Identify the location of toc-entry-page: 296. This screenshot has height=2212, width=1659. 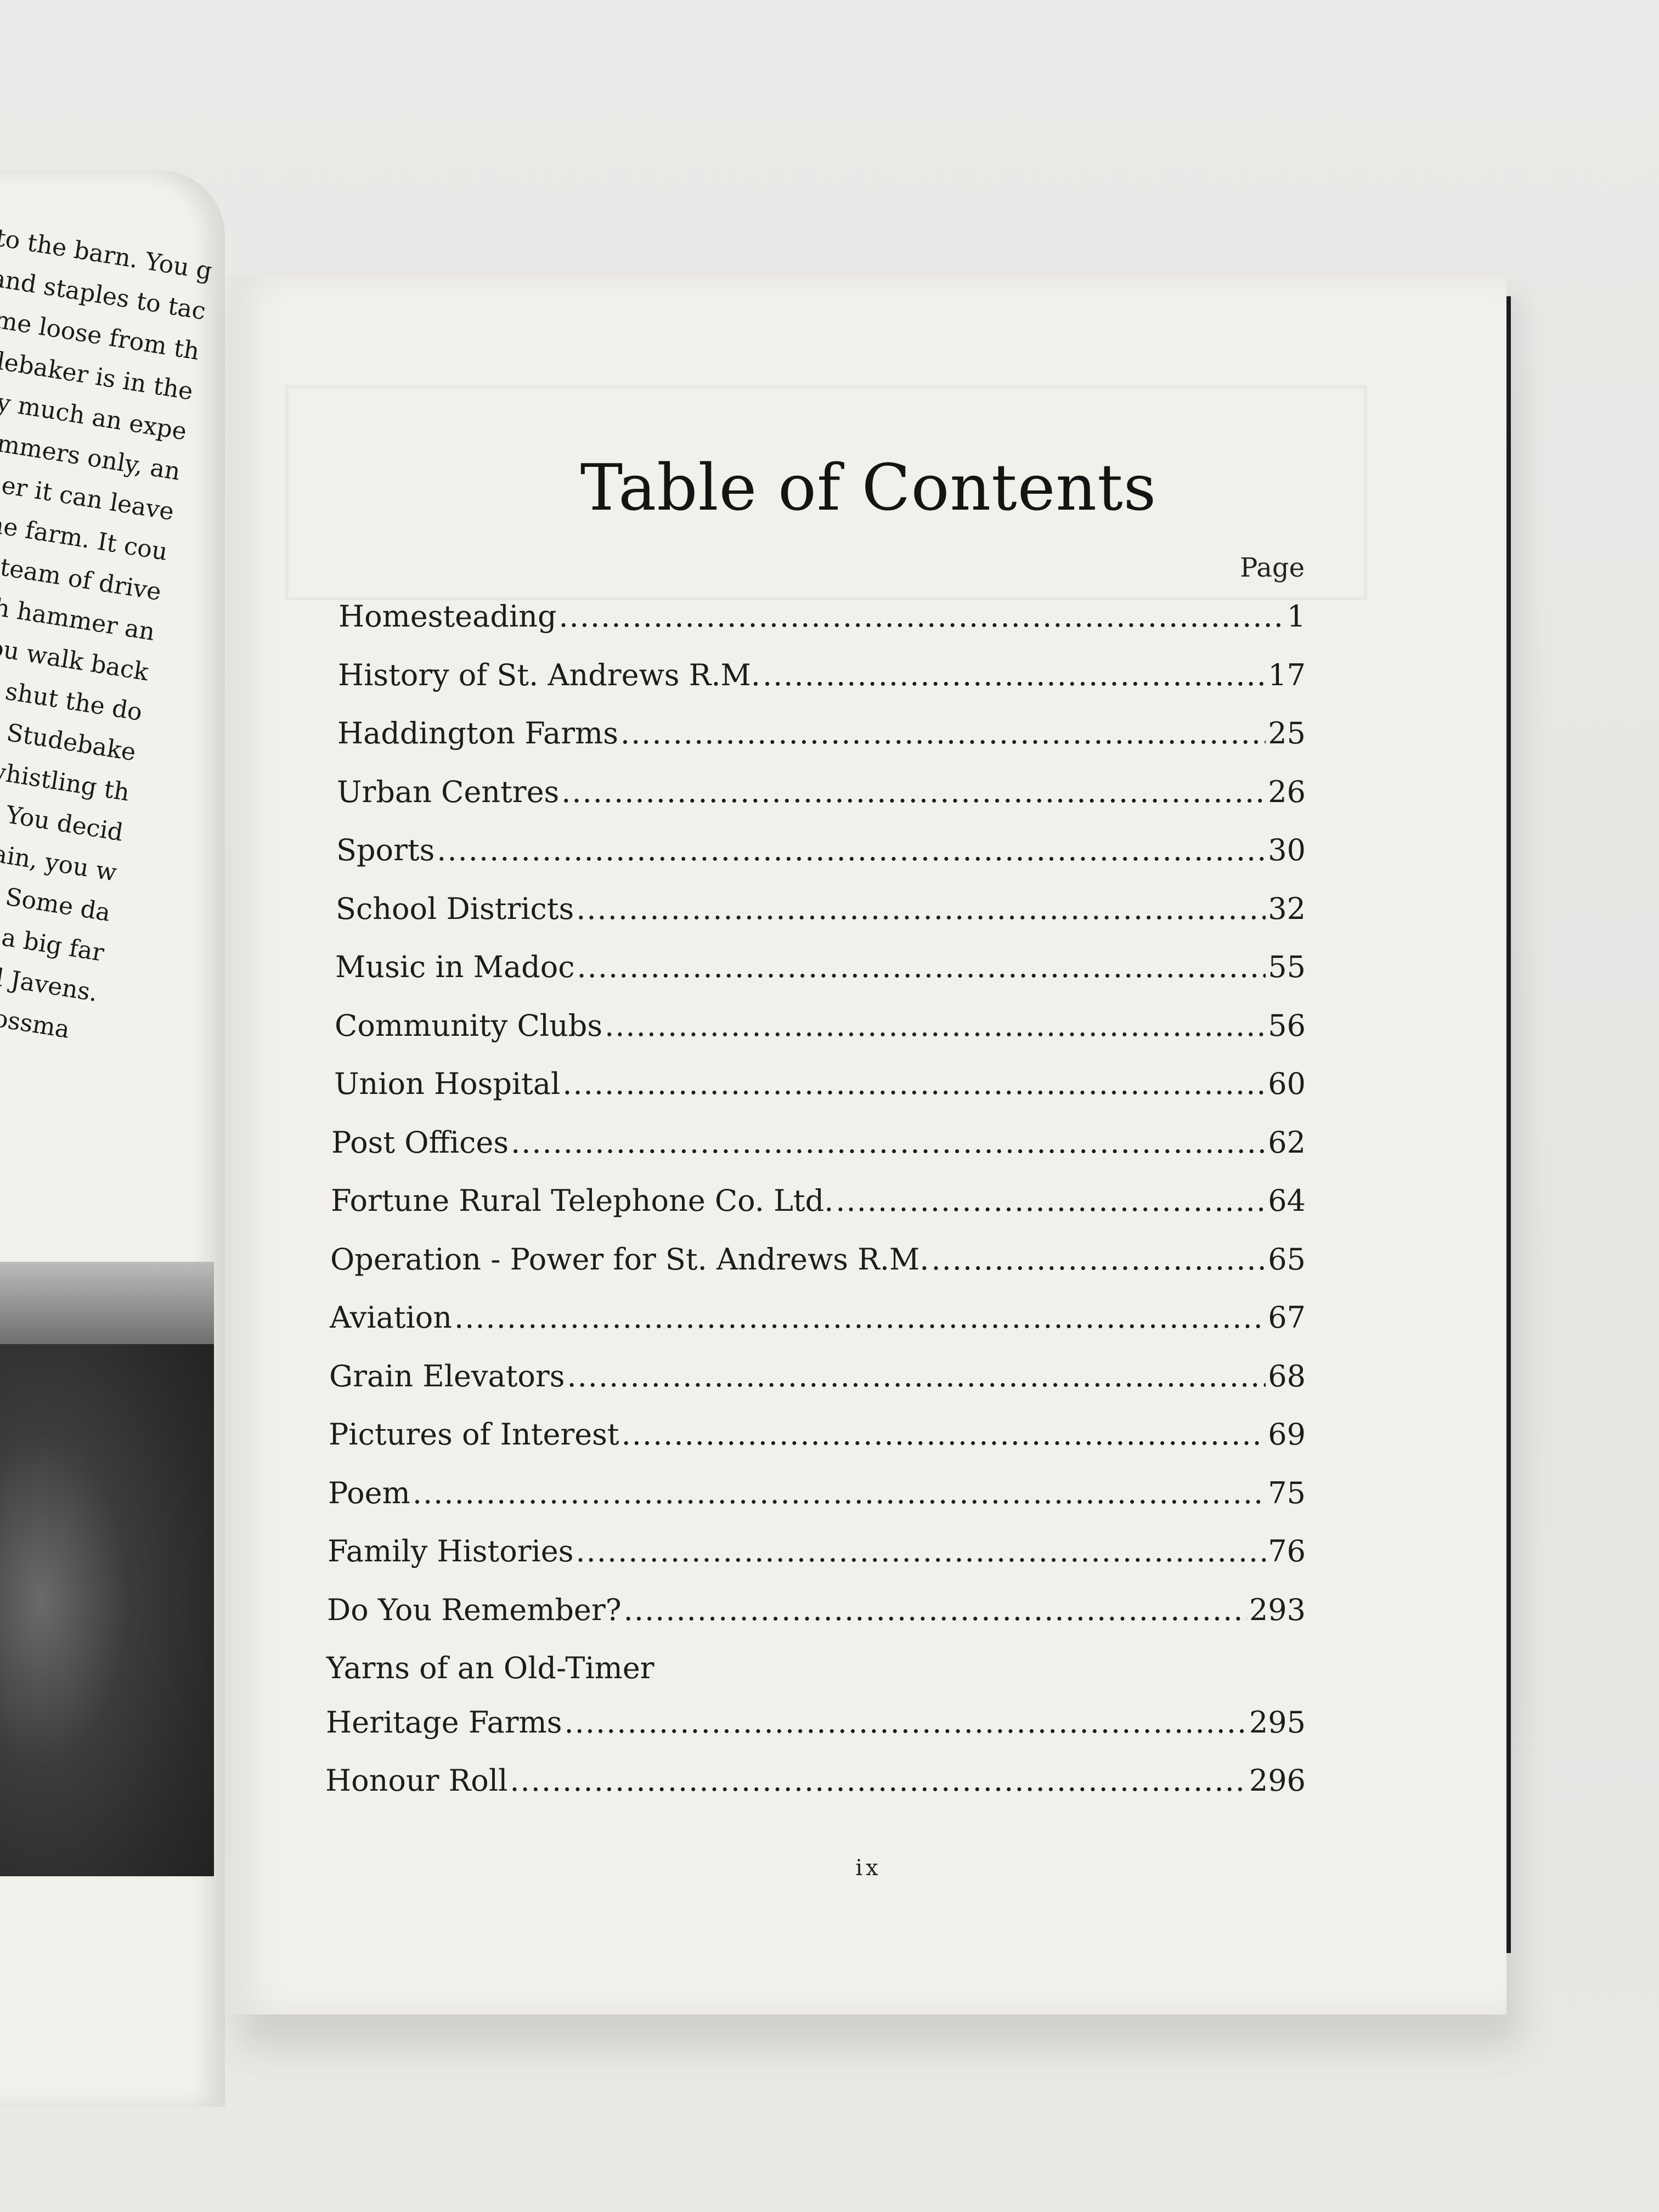
(1277, 1781).